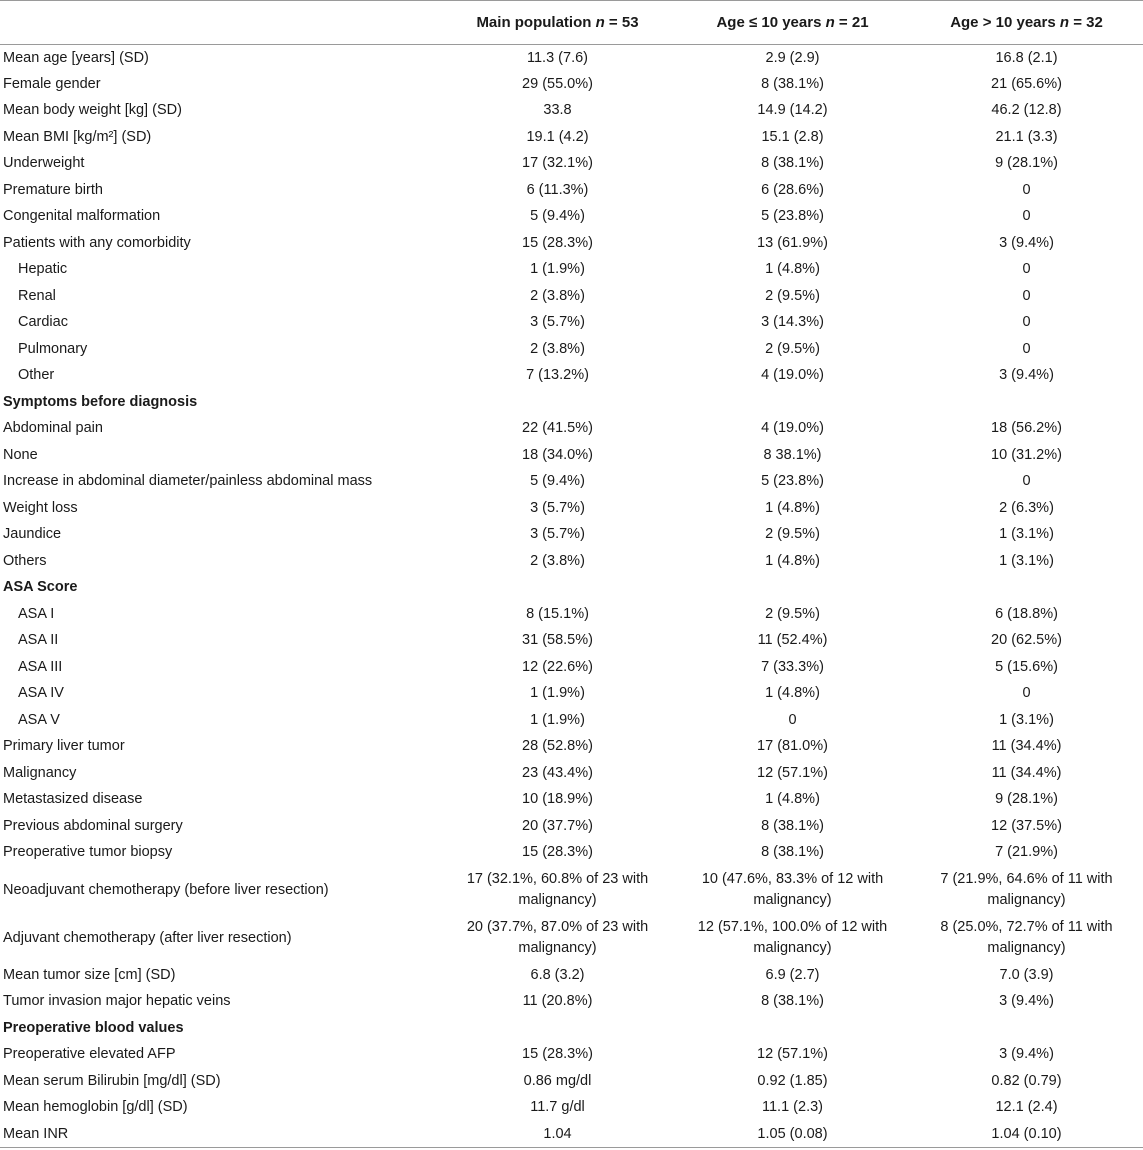  Describe the element at coordinates (1026, 57) in the screenshot. I see `cell-age-gt-10: 16.8 (2.1)` at that location.